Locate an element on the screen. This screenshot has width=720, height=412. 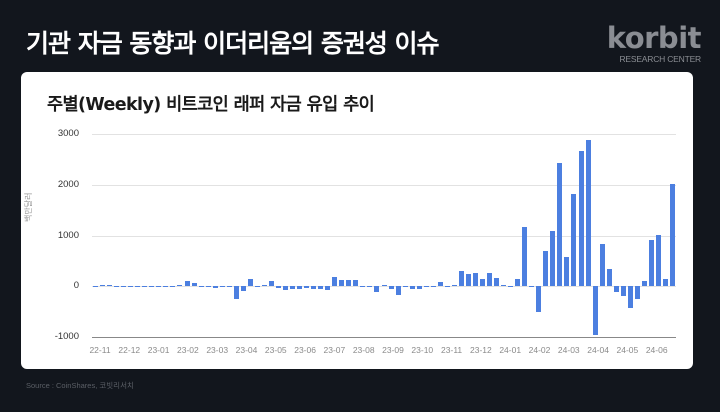
source-note: Source : CoinShares, 코빗리서치 is located at coordinates (80, 385).